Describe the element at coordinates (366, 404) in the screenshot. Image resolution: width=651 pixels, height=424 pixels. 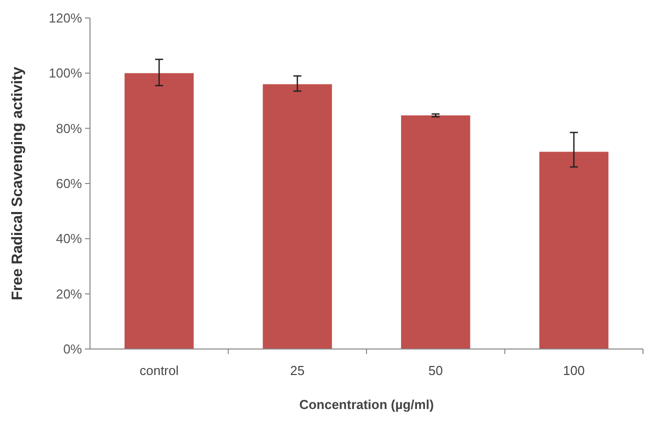
I see `x-axis-title: Concentration (µg/ml)` at that location.